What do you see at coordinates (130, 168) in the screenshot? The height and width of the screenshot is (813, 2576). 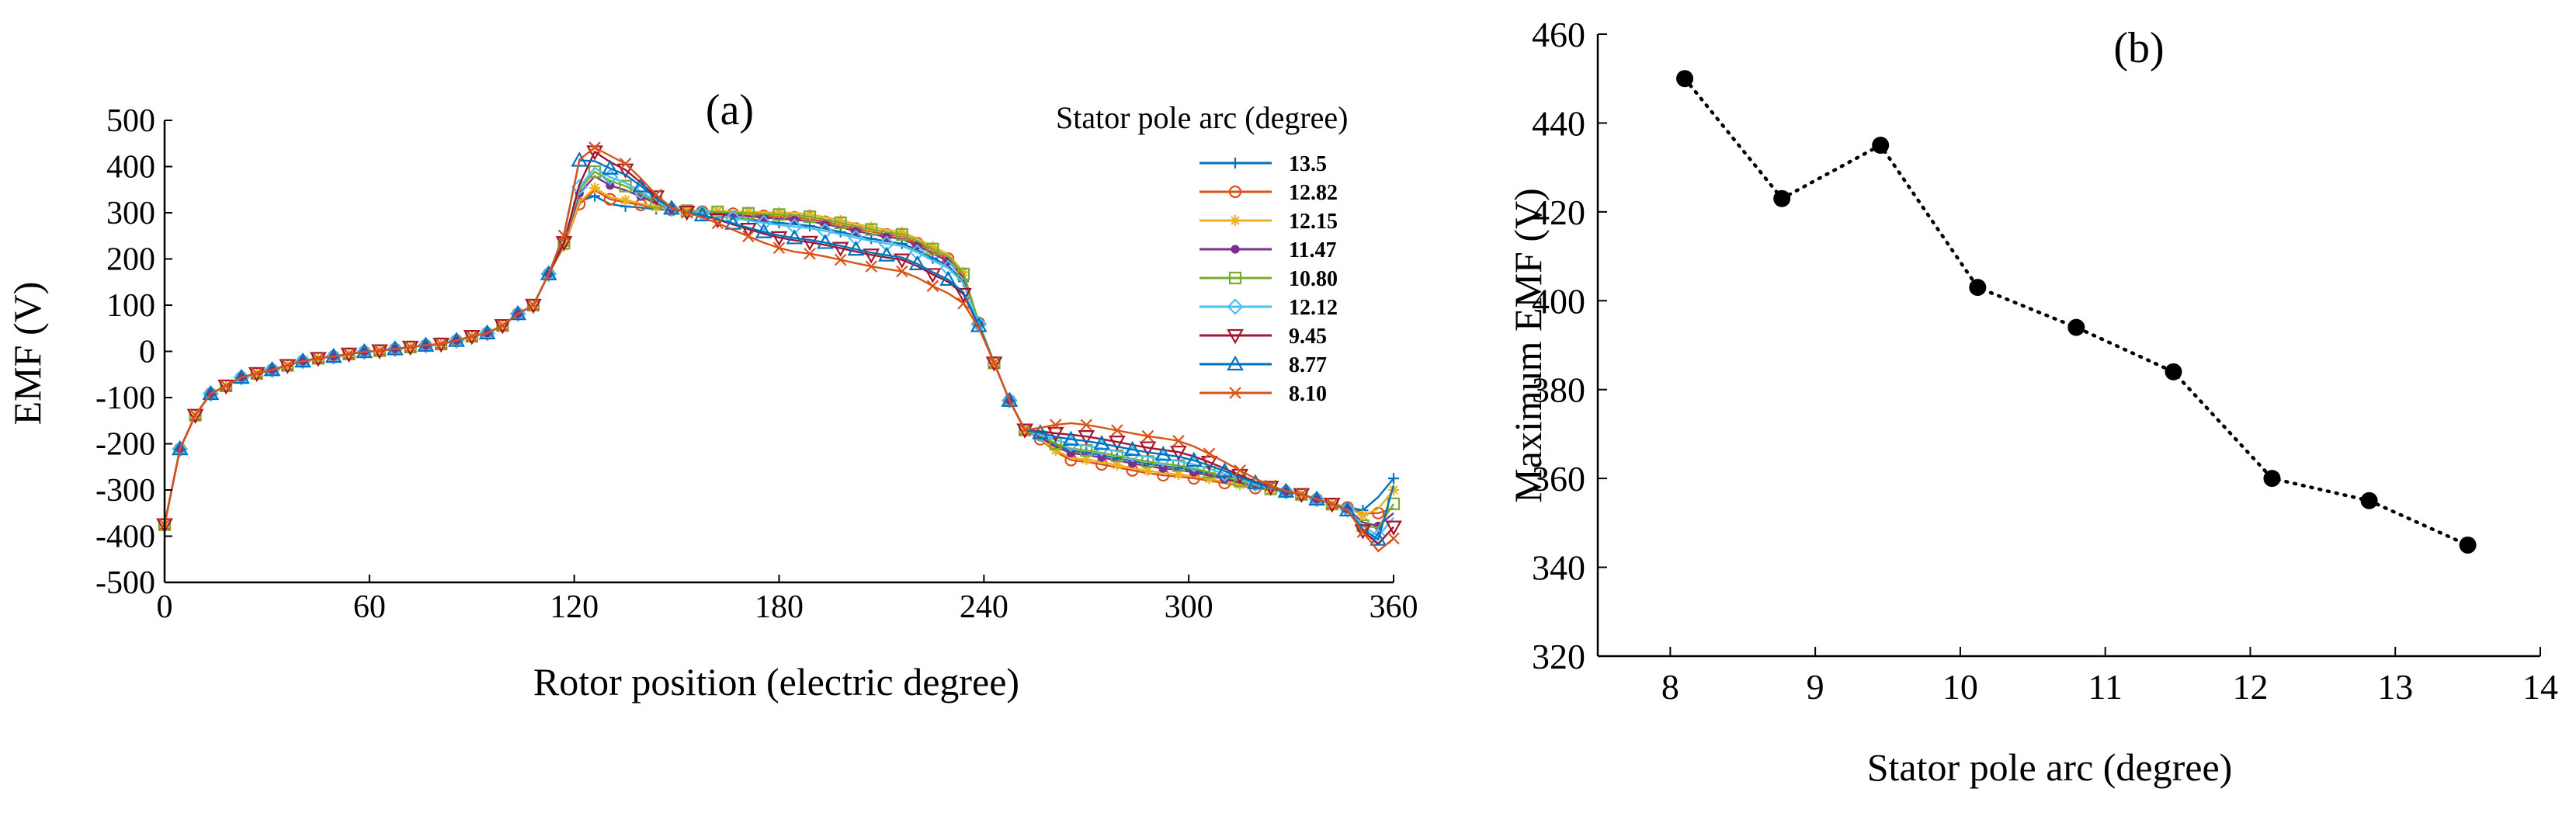 I see `panel-a-y-tick-label: 400` at bounding box center [130, 168].